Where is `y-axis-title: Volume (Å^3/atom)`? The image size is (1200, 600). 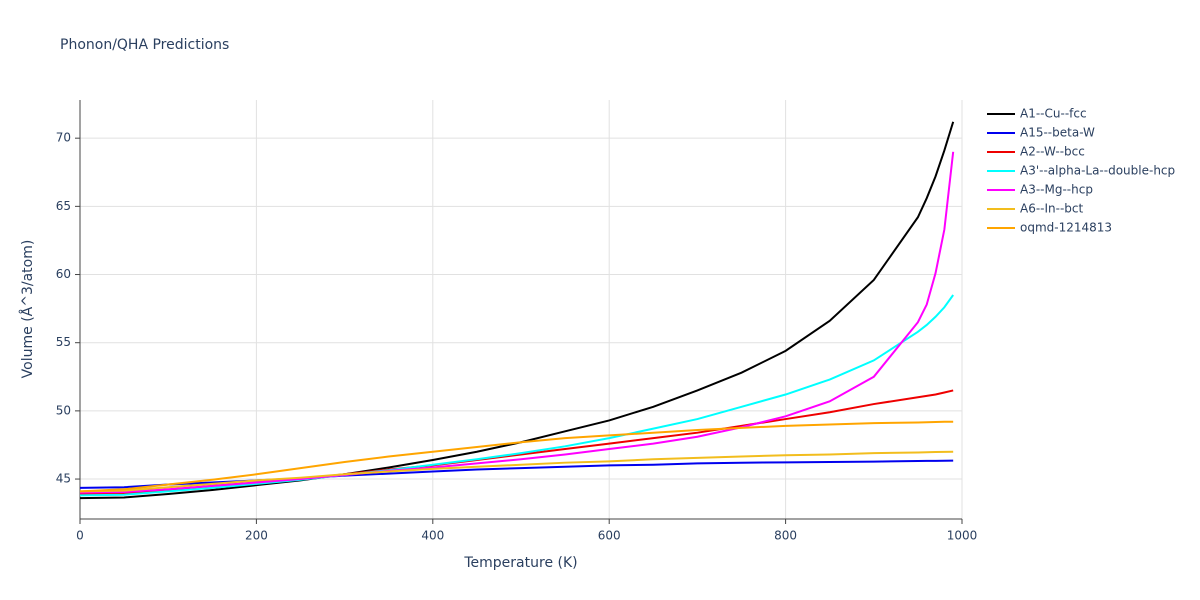
y-axis-title: Volume (Å^3/atom) is located at coordinates (27, 309).